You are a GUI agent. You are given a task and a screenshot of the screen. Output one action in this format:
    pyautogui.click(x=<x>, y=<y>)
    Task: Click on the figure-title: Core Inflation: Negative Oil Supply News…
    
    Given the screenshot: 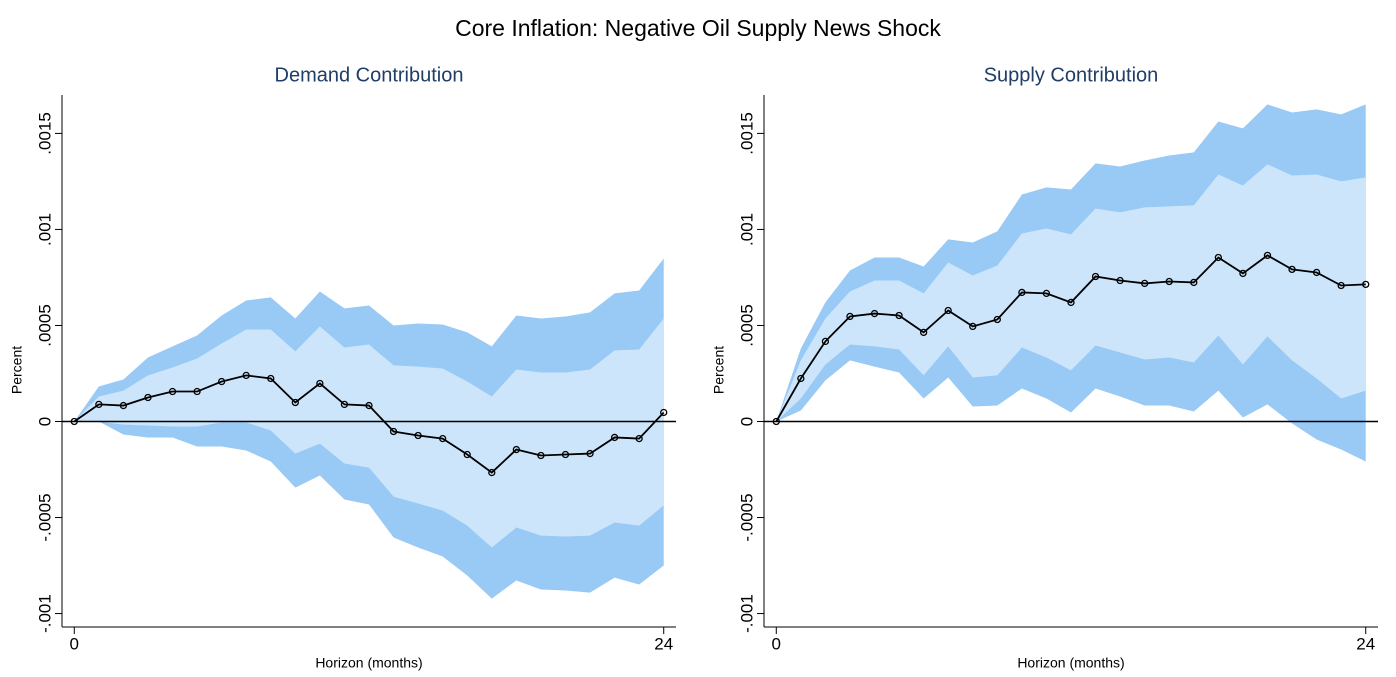 What is the action you would take?
    pyautogui.click(x=698, y=28)
    